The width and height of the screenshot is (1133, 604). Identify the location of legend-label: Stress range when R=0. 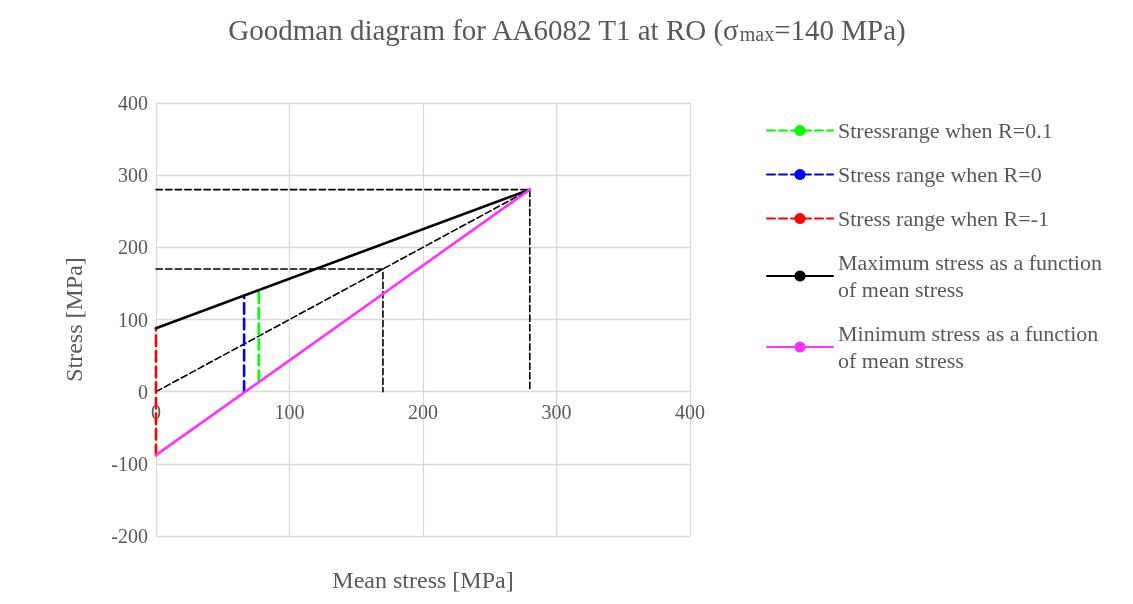
(940, 174).